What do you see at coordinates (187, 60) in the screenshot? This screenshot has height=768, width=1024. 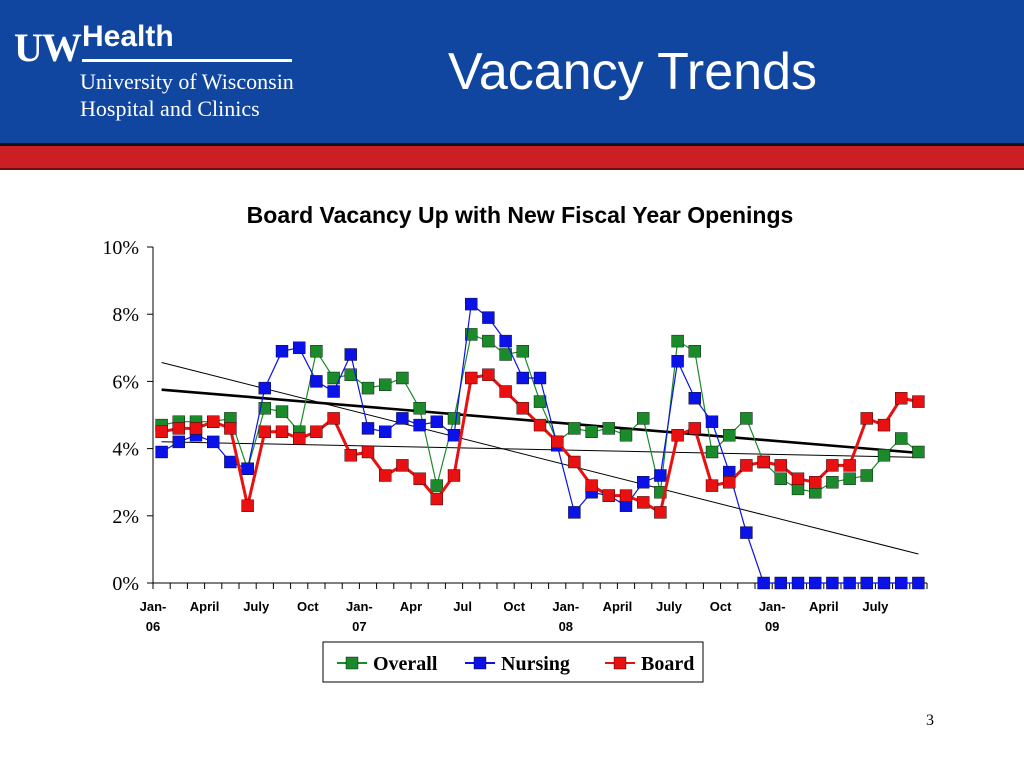 I see `logo-divider` at bounding box center [187, 60].